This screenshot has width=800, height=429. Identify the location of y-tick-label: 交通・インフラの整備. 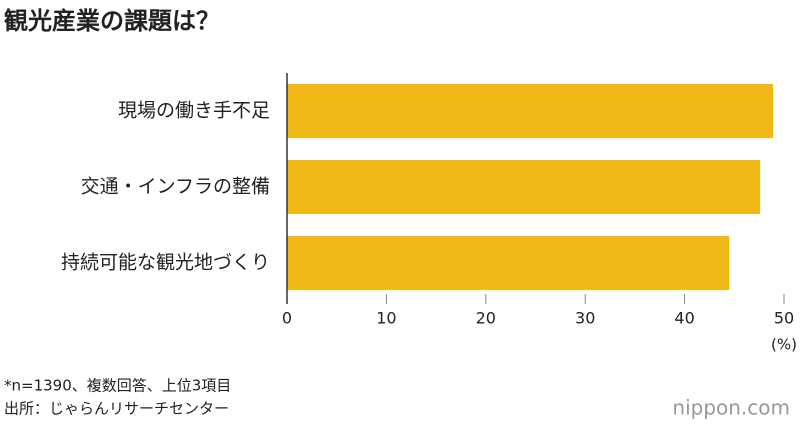
(175, 187).